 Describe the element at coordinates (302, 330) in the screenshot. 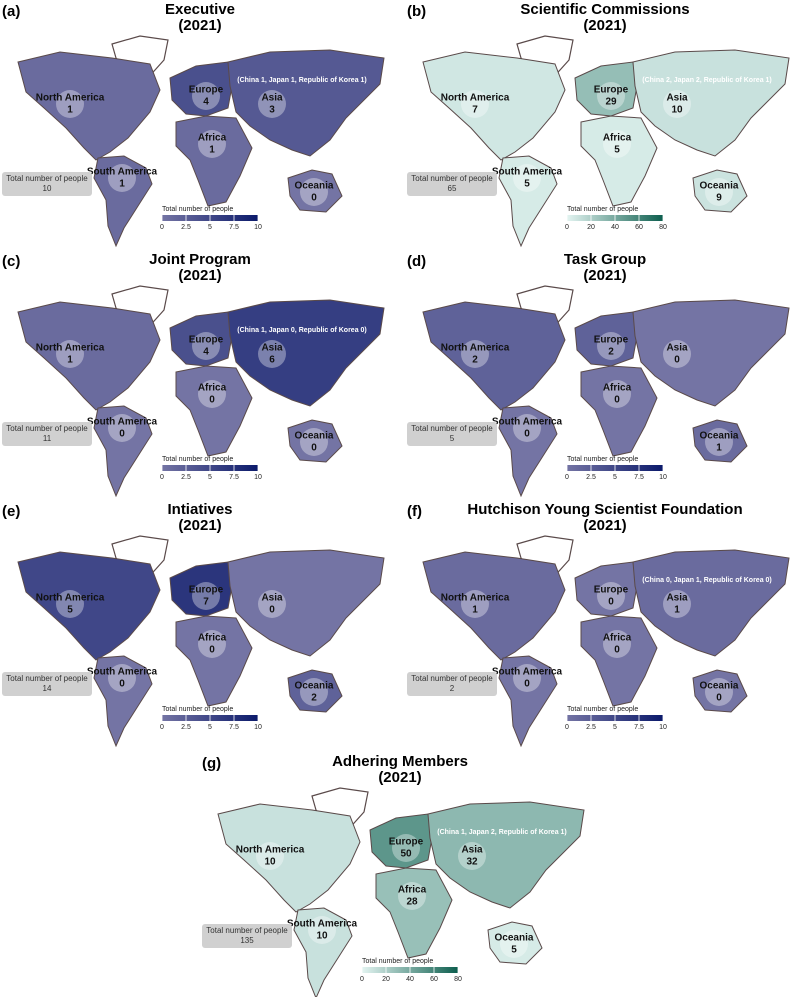

I see `asia-note: (China 1, Japan 0, Republic of Korea 0)` at that location.